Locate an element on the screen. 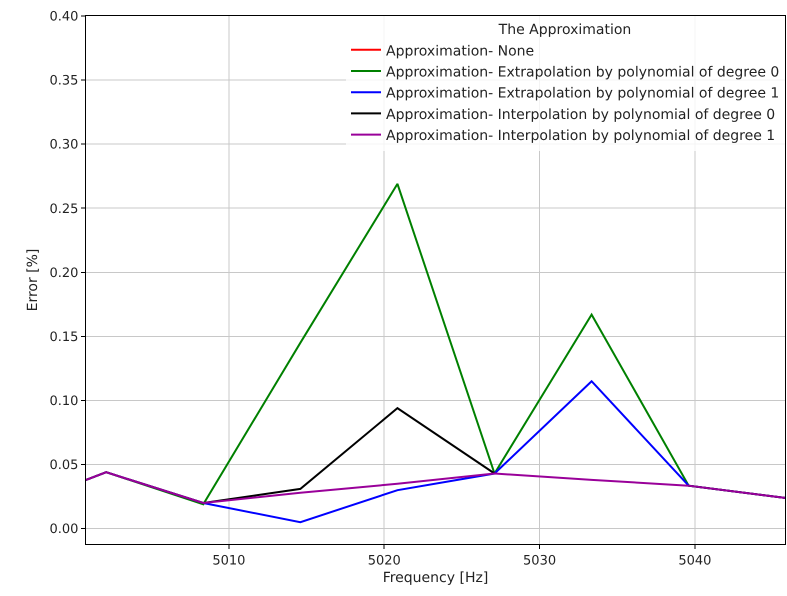 The image size is (787, 596). line-series is located at coordinates (435, 487).